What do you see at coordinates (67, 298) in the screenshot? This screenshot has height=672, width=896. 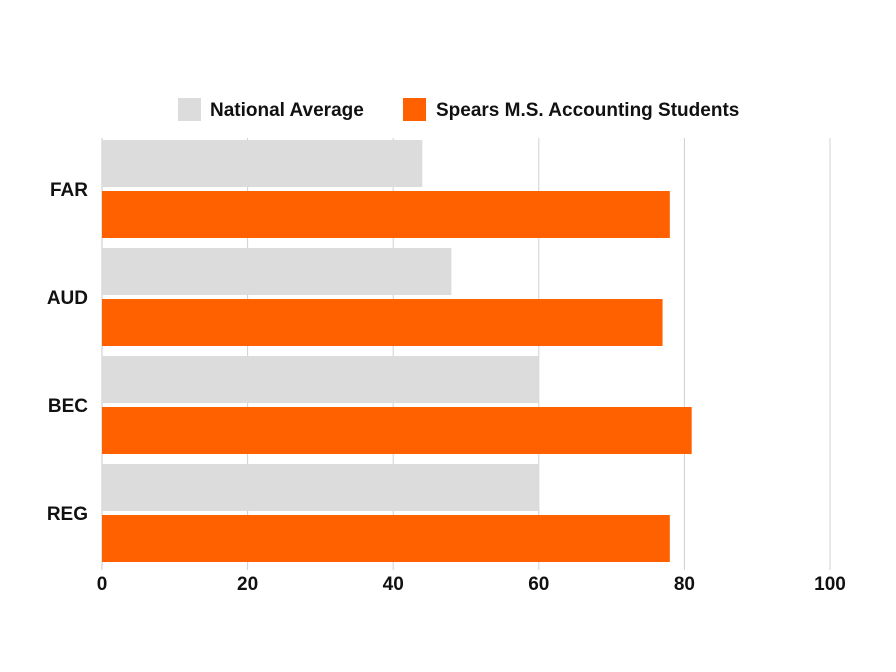 I see `category-label-aud: AUD` at bounding box center [67, 298].